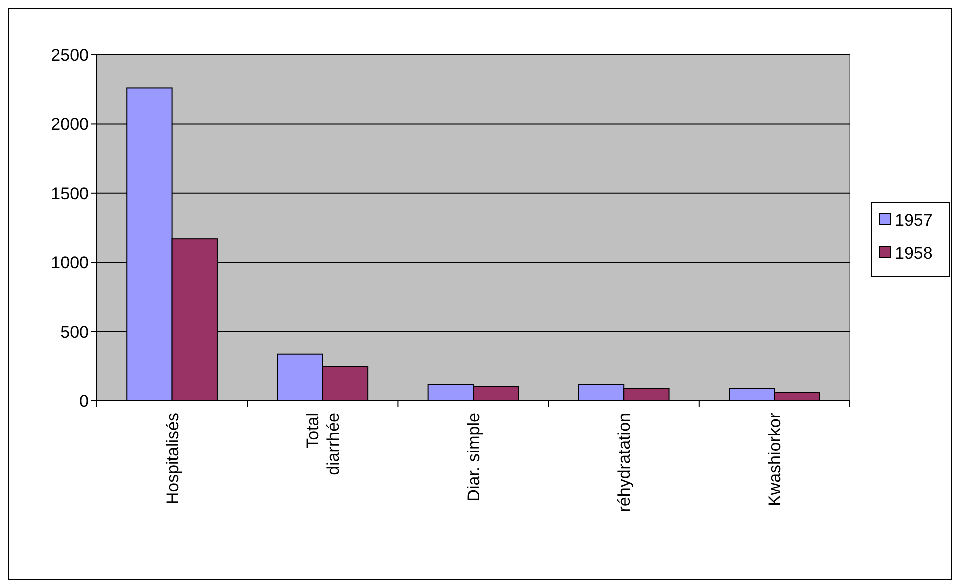  I want to click on legend-label: 1957, so click(914, 220).